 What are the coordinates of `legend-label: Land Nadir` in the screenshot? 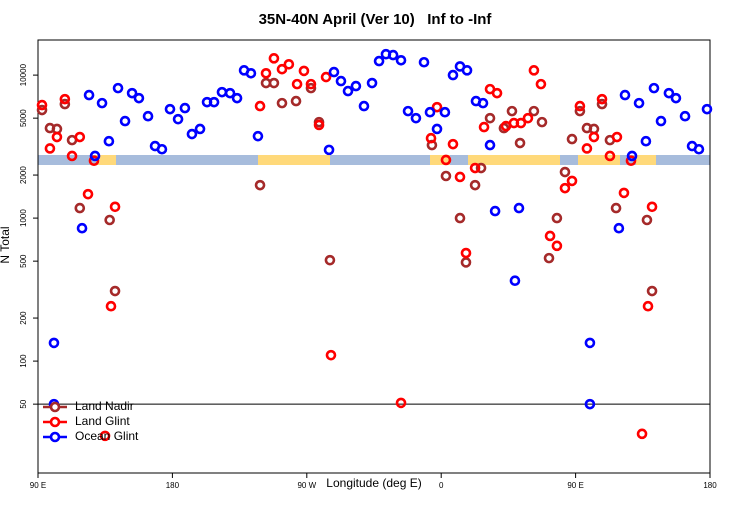 It's located at (104, 406).